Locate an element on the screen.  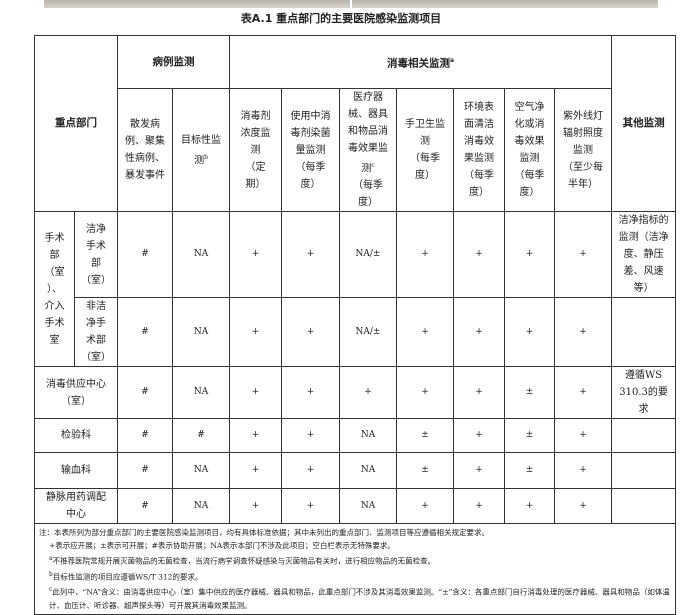
note-b-text: 目标性监测的项目应遵循WS/T 312的要求。 is located at coordinates (127, 577).